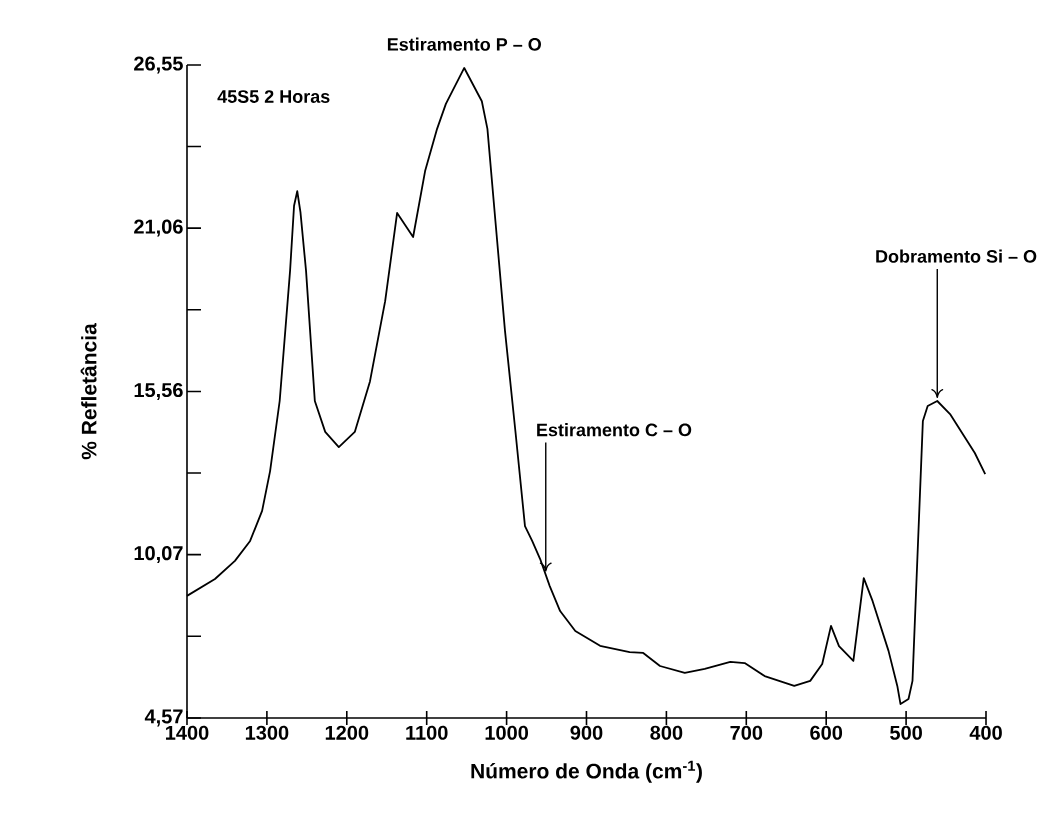 Image resolution: width=1059 pixels, height=830 pixels. Describe the element at coordinates (985, 732) in the screenshot. I see `x-tick-label: 400` at that location.